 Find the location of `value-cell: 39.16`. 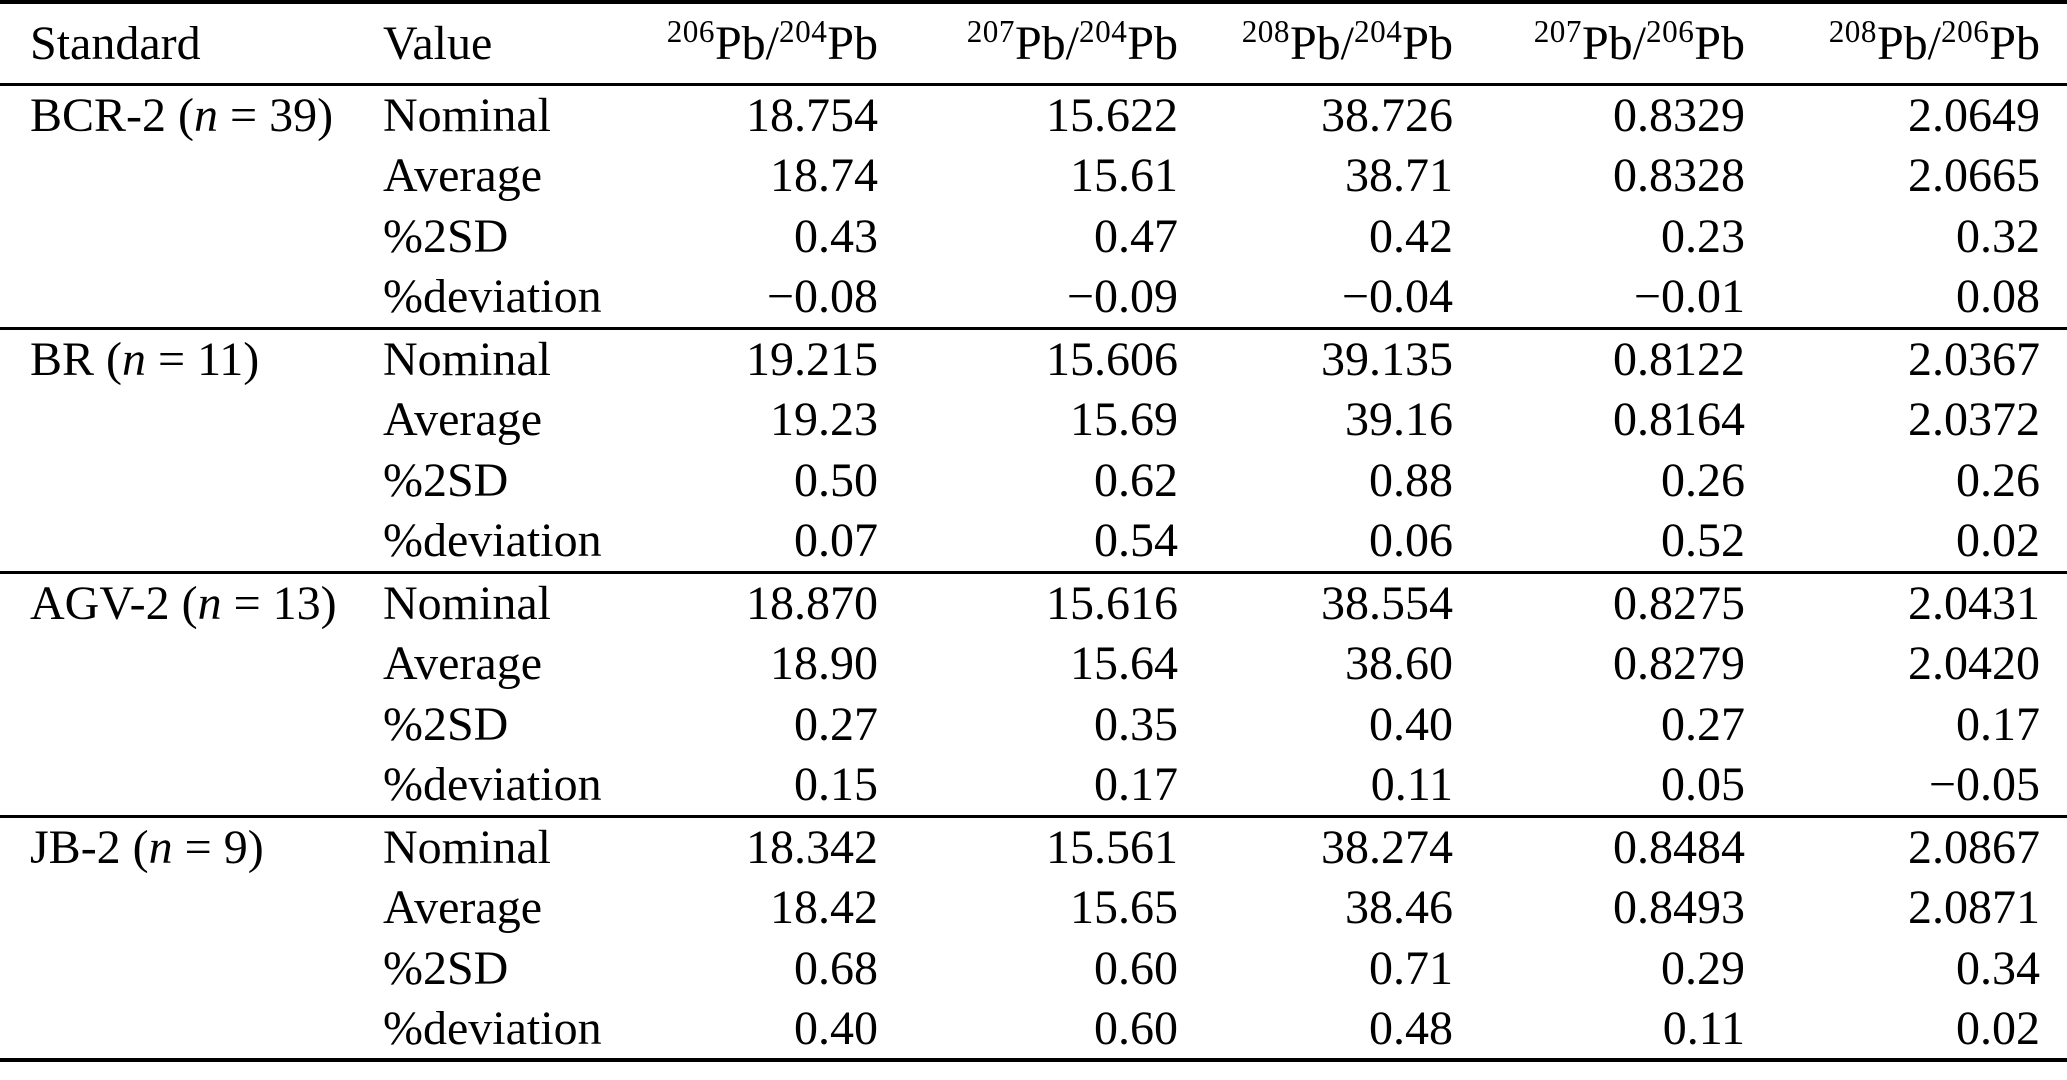

value-cell: 39.16 is located at coordinates (1399, 419).